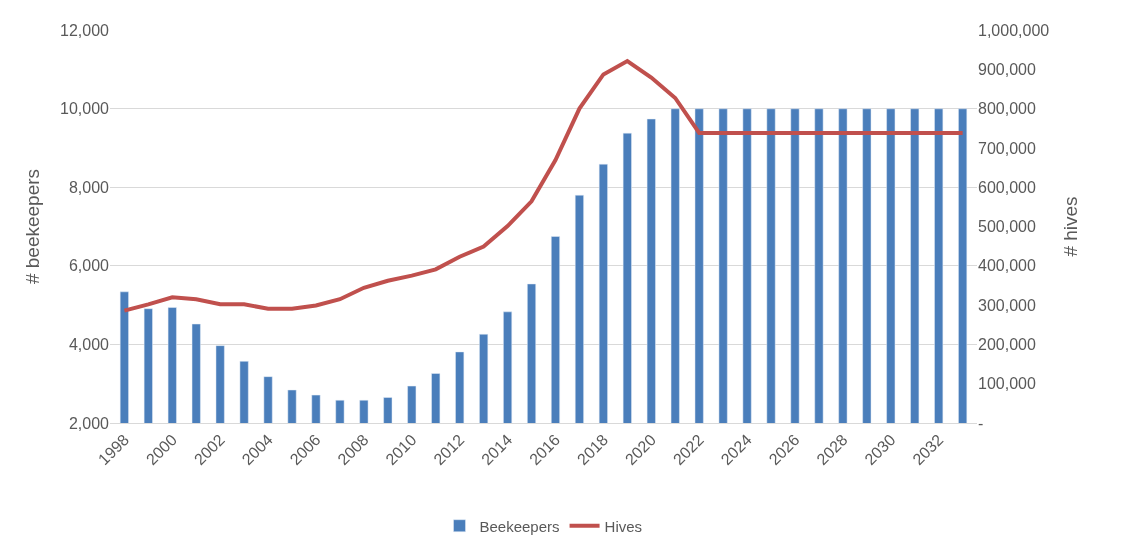 This screenshot has height=555, width=1127. What do you see at coordinates (1007, 384) in the screenshot?
I see `y2-tick-label: 100,000` at bounding box center [1007, 384].